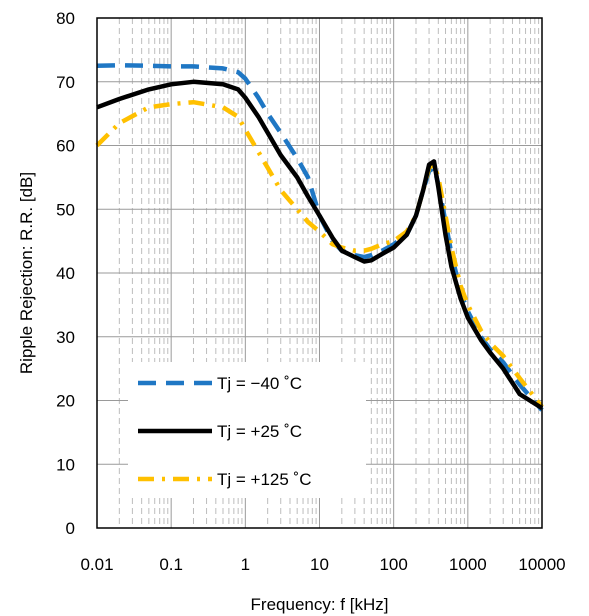 Image resolution: width=589 pixels, height=616 pixels. What do you see at coordinates (541, 564) in the screenshot?
I see `x-tick-label: 10000` at bounding box center [541, 564].